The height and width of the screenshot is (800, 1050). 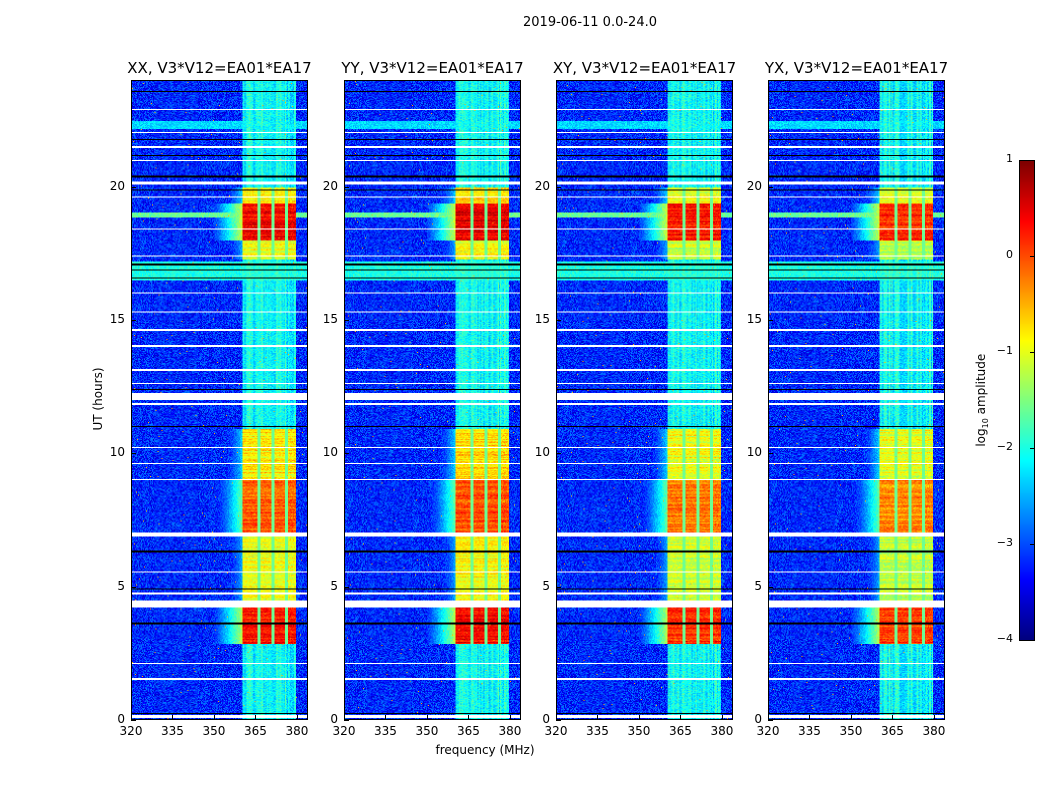 What do you see at coordinates (590, 22) in the screenshot?
I see `figure-title: 2019-06-11 0.0-24.0` at bounding box center [590, 22].